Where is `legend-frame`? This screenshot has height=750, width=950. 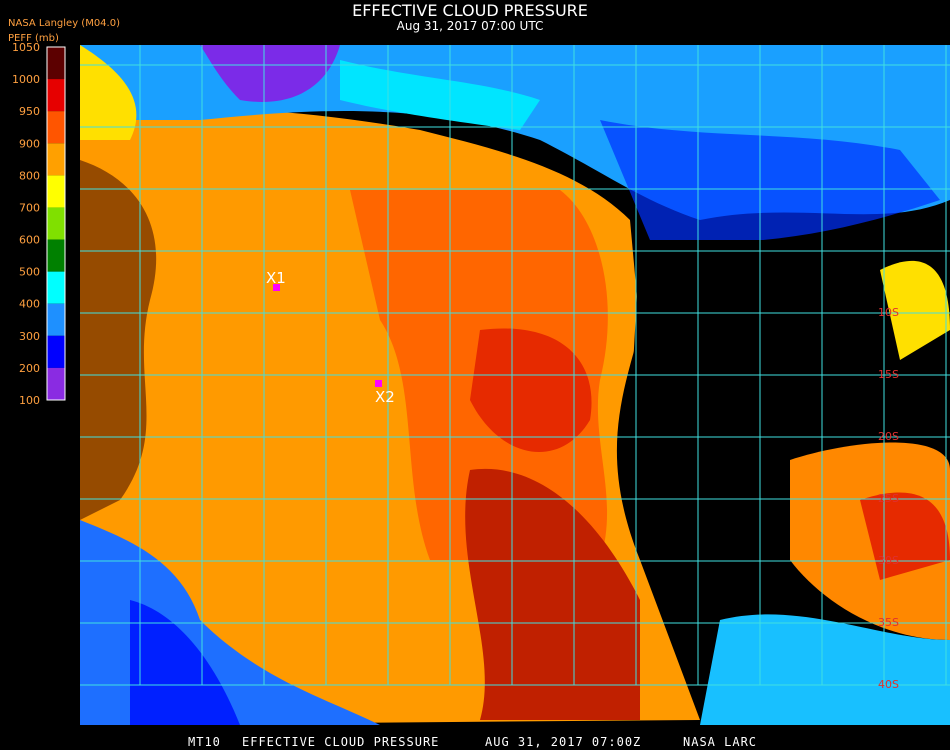
legend-frame is located at coordinates (56, 223).